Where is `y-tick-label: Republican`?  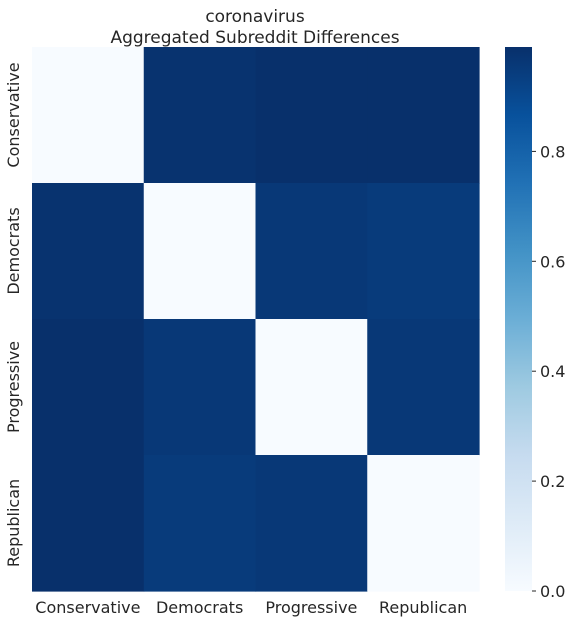
y-tick-label: Republican is located at coordinates (13, 523).